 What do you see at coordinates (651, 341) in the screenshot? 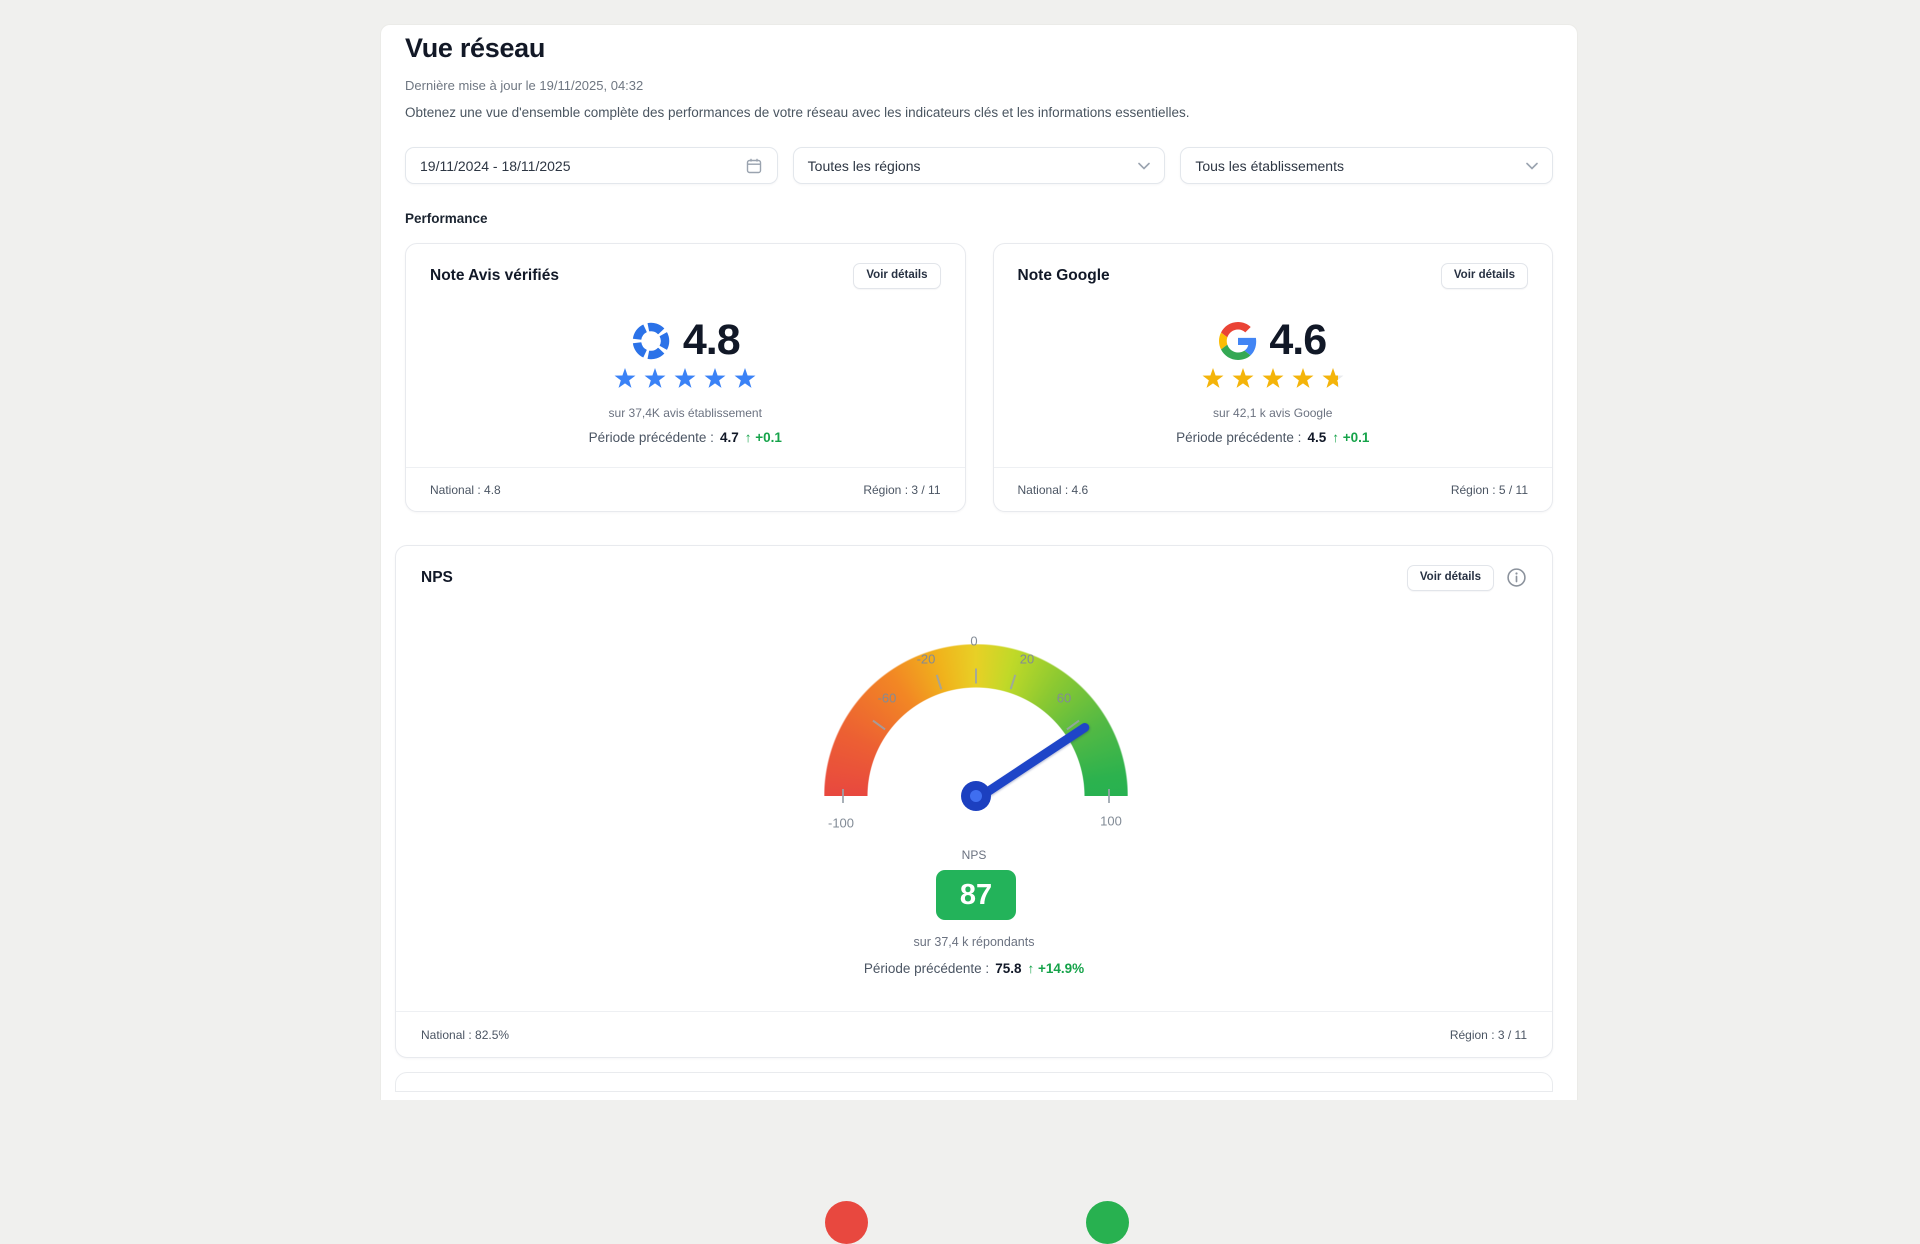
I see `avis-verifies-logo-icon` at bounding box center [651, 341].